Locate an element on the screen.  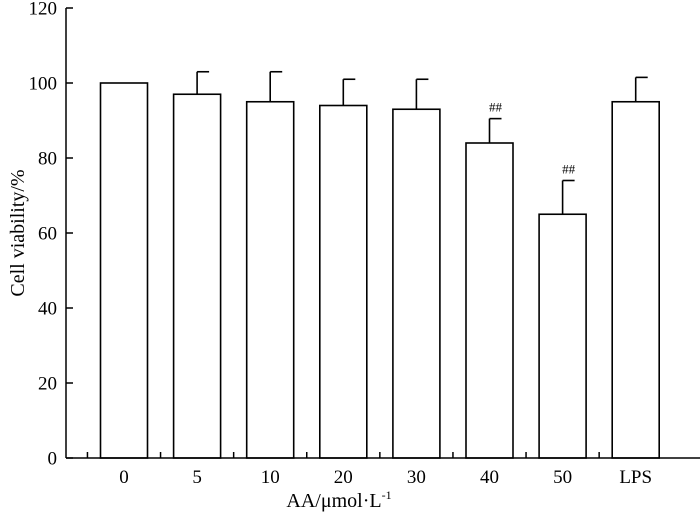
x-axis-title-main: AA/μmol·L is located at coordinates (333, 501).